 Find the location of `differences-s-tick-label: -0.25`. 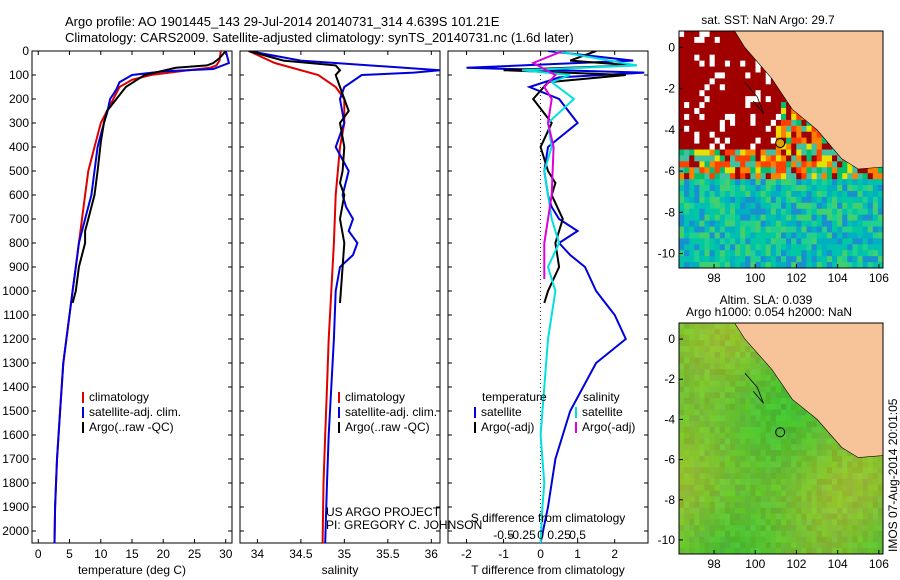

differences-s-tick-label: -0.25 is located at coordinates (522, 535).